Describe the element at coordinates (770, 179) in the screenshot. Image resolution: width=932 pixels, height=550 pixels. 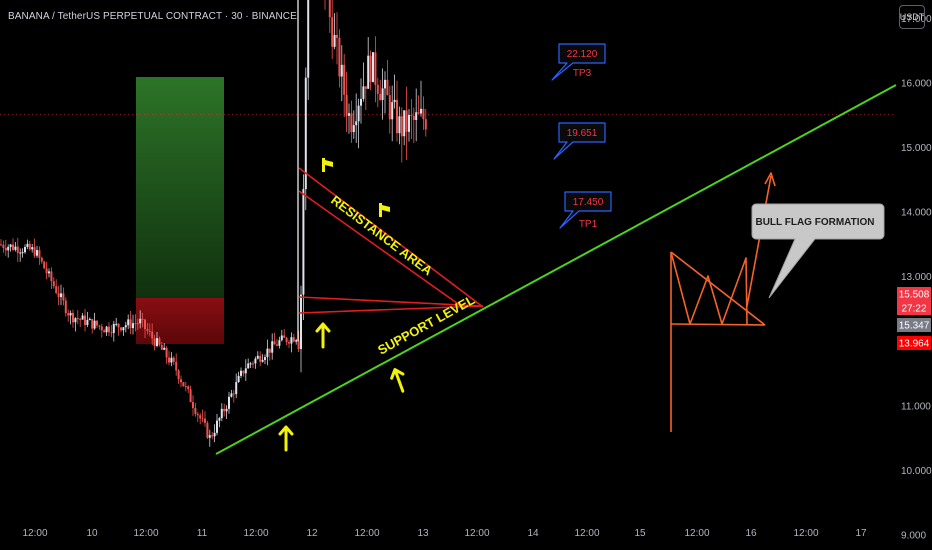
I see `breakout-arrowhead` at that location.